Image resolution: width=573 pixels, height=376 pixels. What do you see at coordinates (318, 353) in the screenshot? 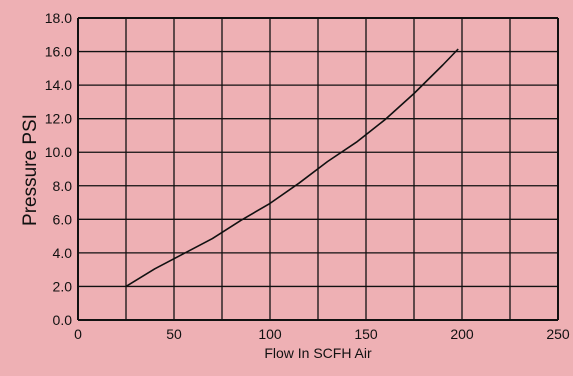
I see `x-axis-title: Flow In SCFH Air` at bounding box center [318, 353].